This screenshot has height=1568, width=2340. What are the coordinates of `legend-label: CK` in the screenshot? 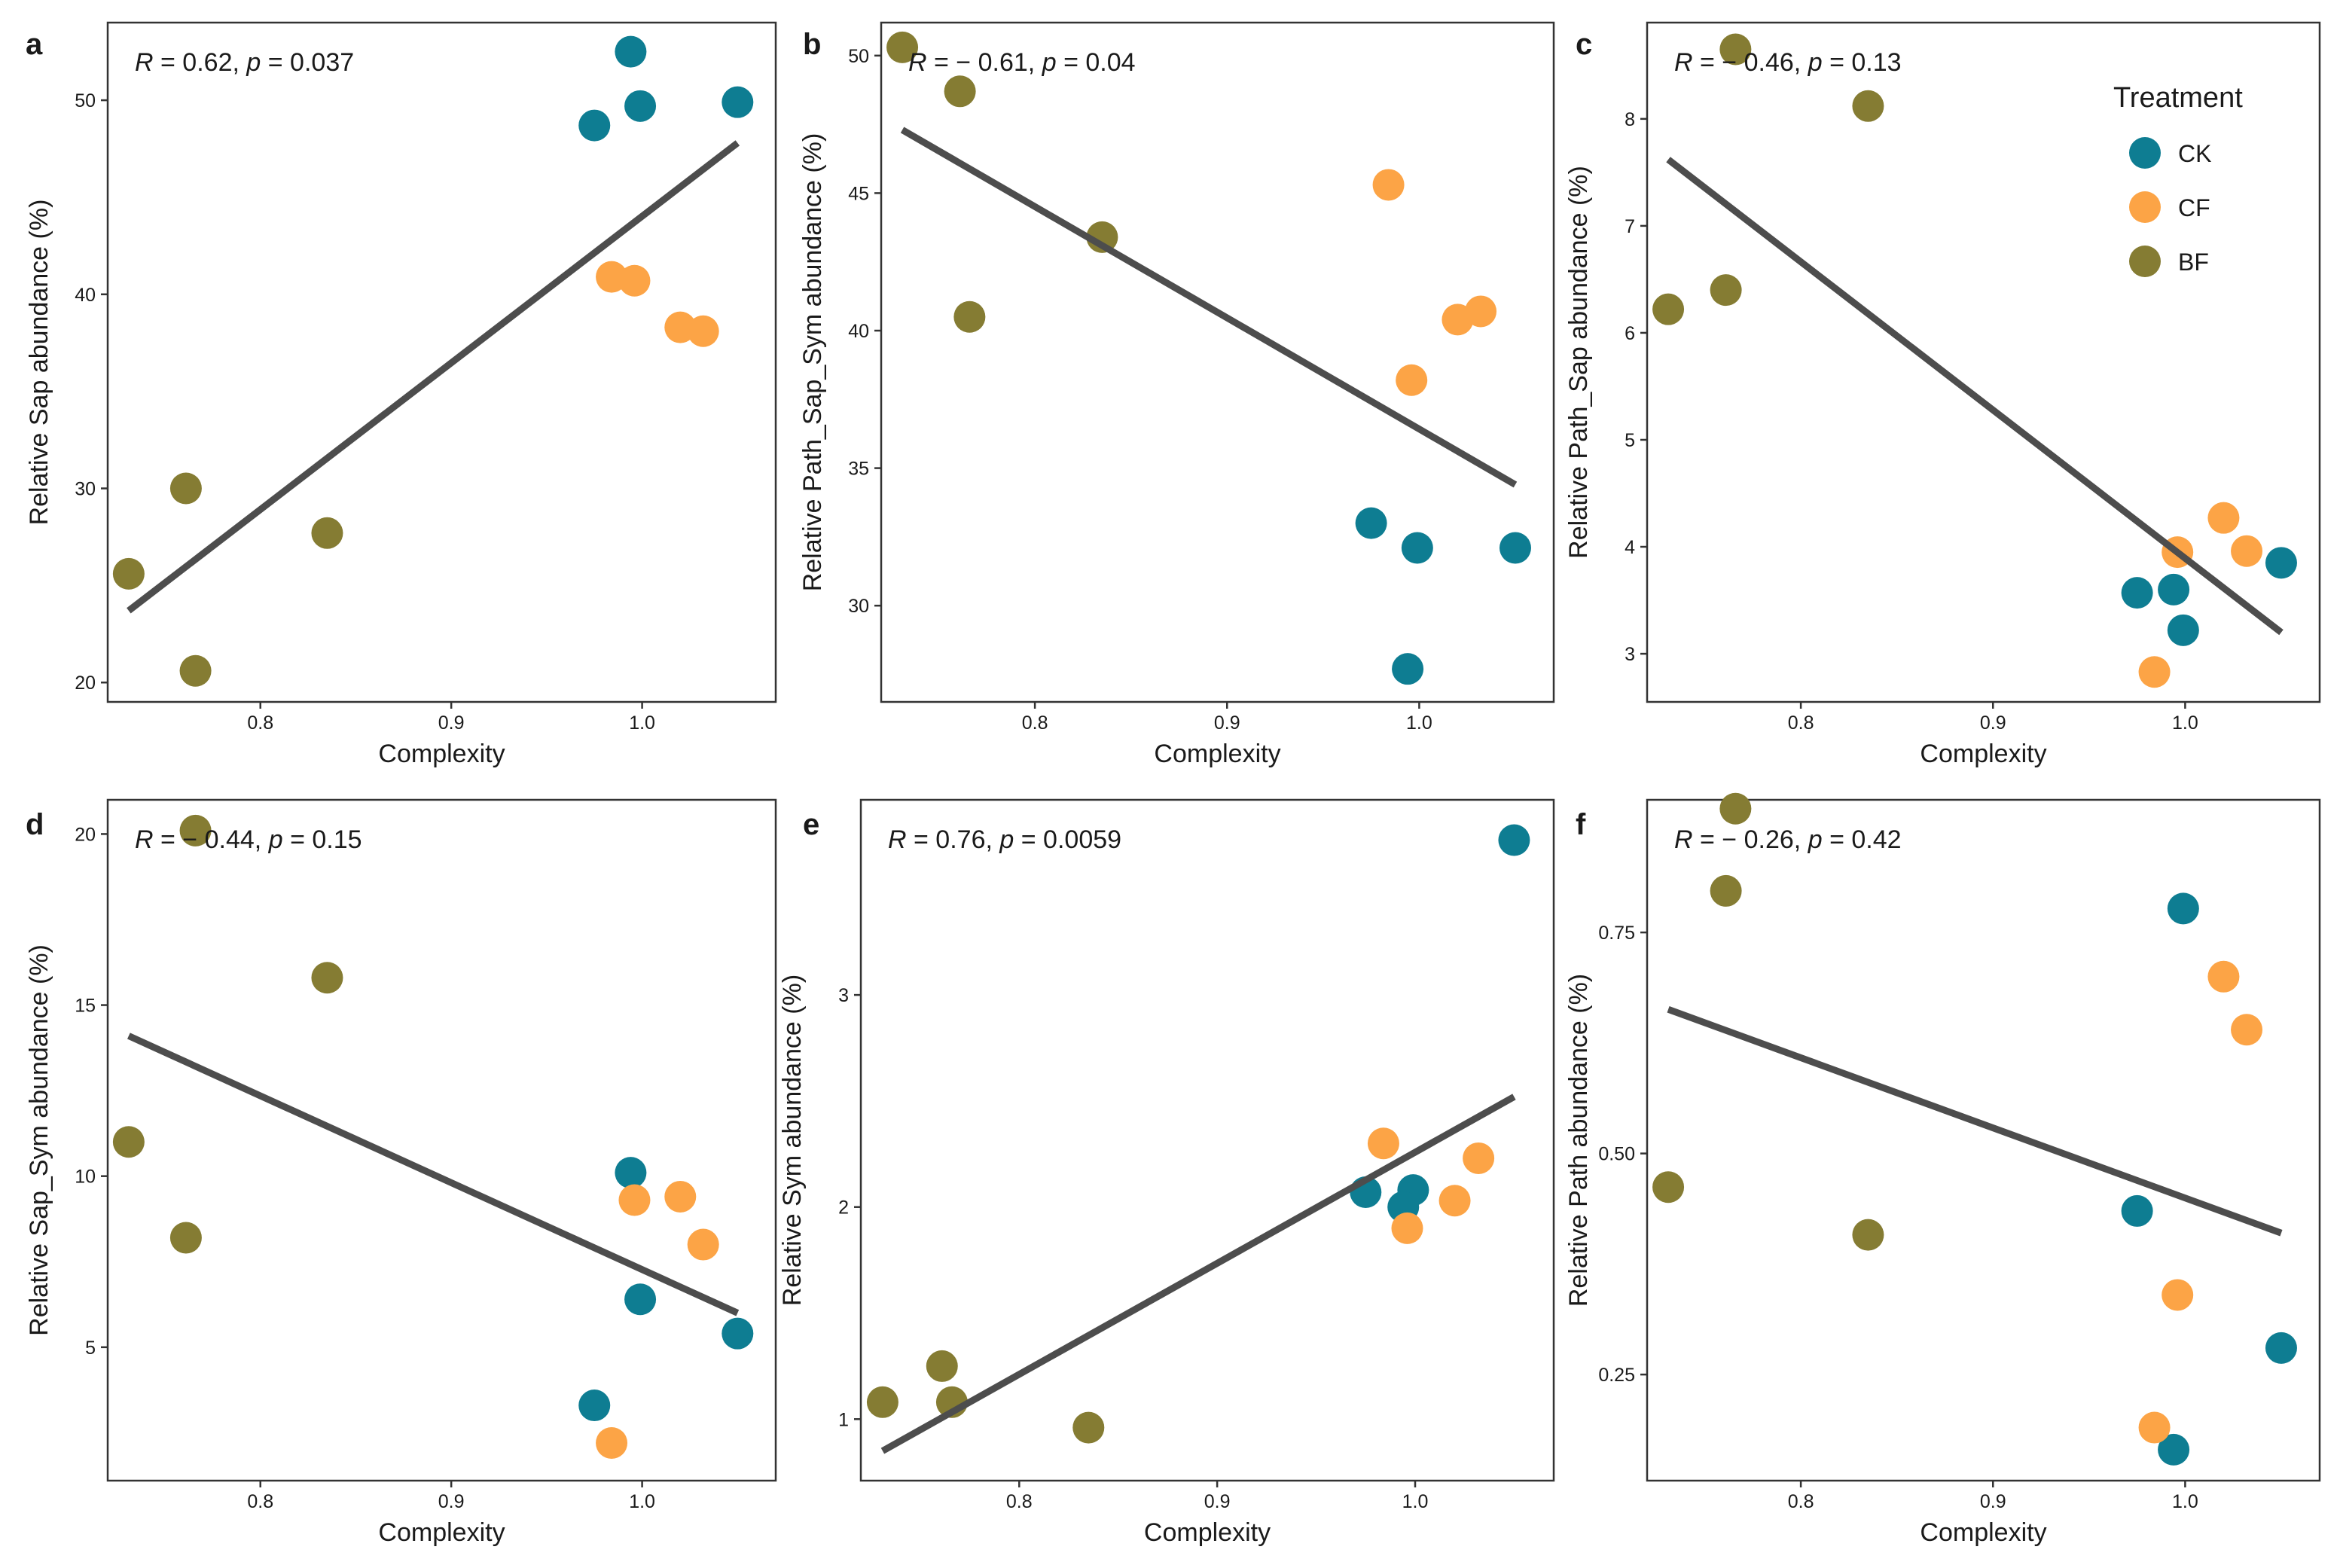 It's located at (2194, 153).